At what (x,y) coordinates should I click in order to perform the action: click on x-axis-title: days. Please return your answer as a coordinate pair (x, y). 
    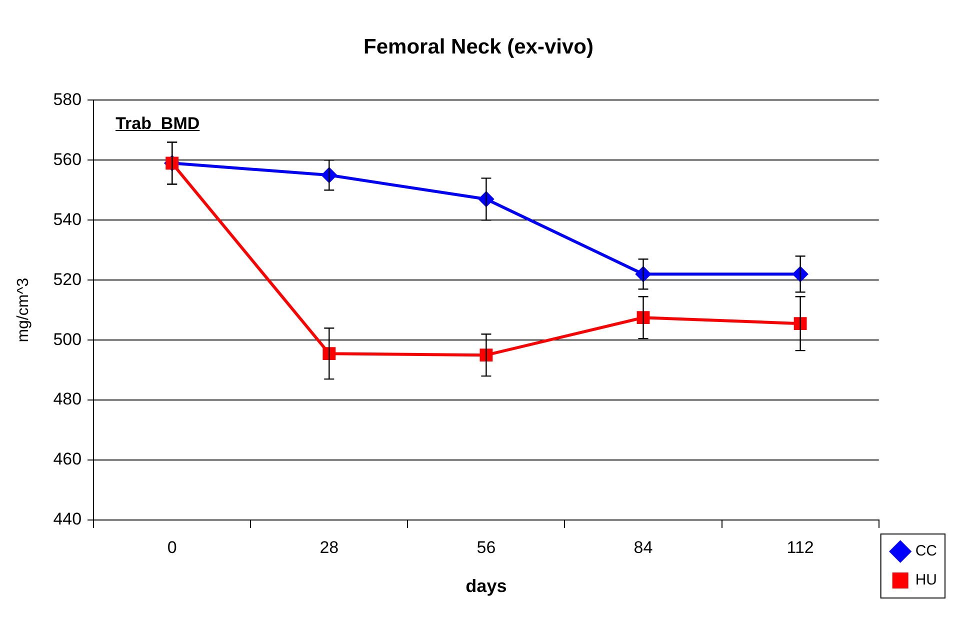
    Looking at the image, I should click on (486, 586).